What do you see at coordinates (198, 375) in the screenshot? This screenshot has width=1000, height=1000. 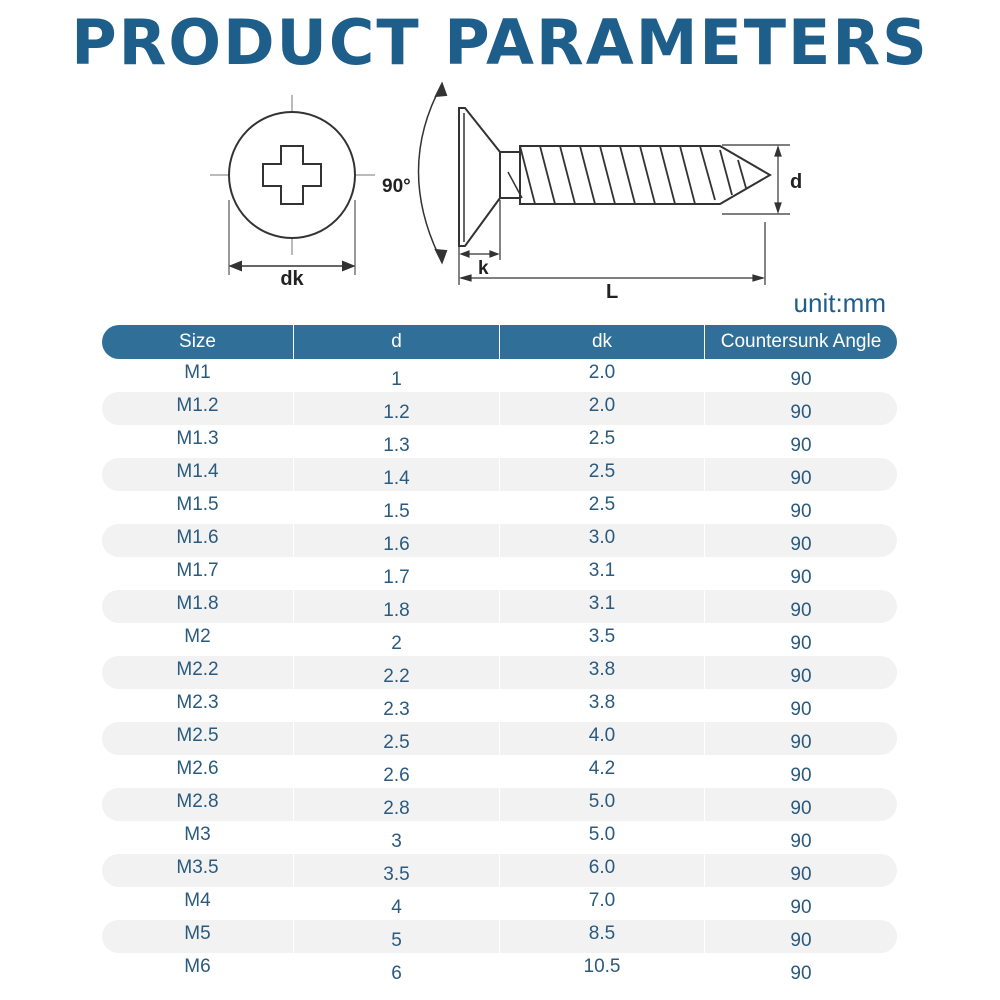 I see `cell-size: M1` at bounding box center [198, 375].